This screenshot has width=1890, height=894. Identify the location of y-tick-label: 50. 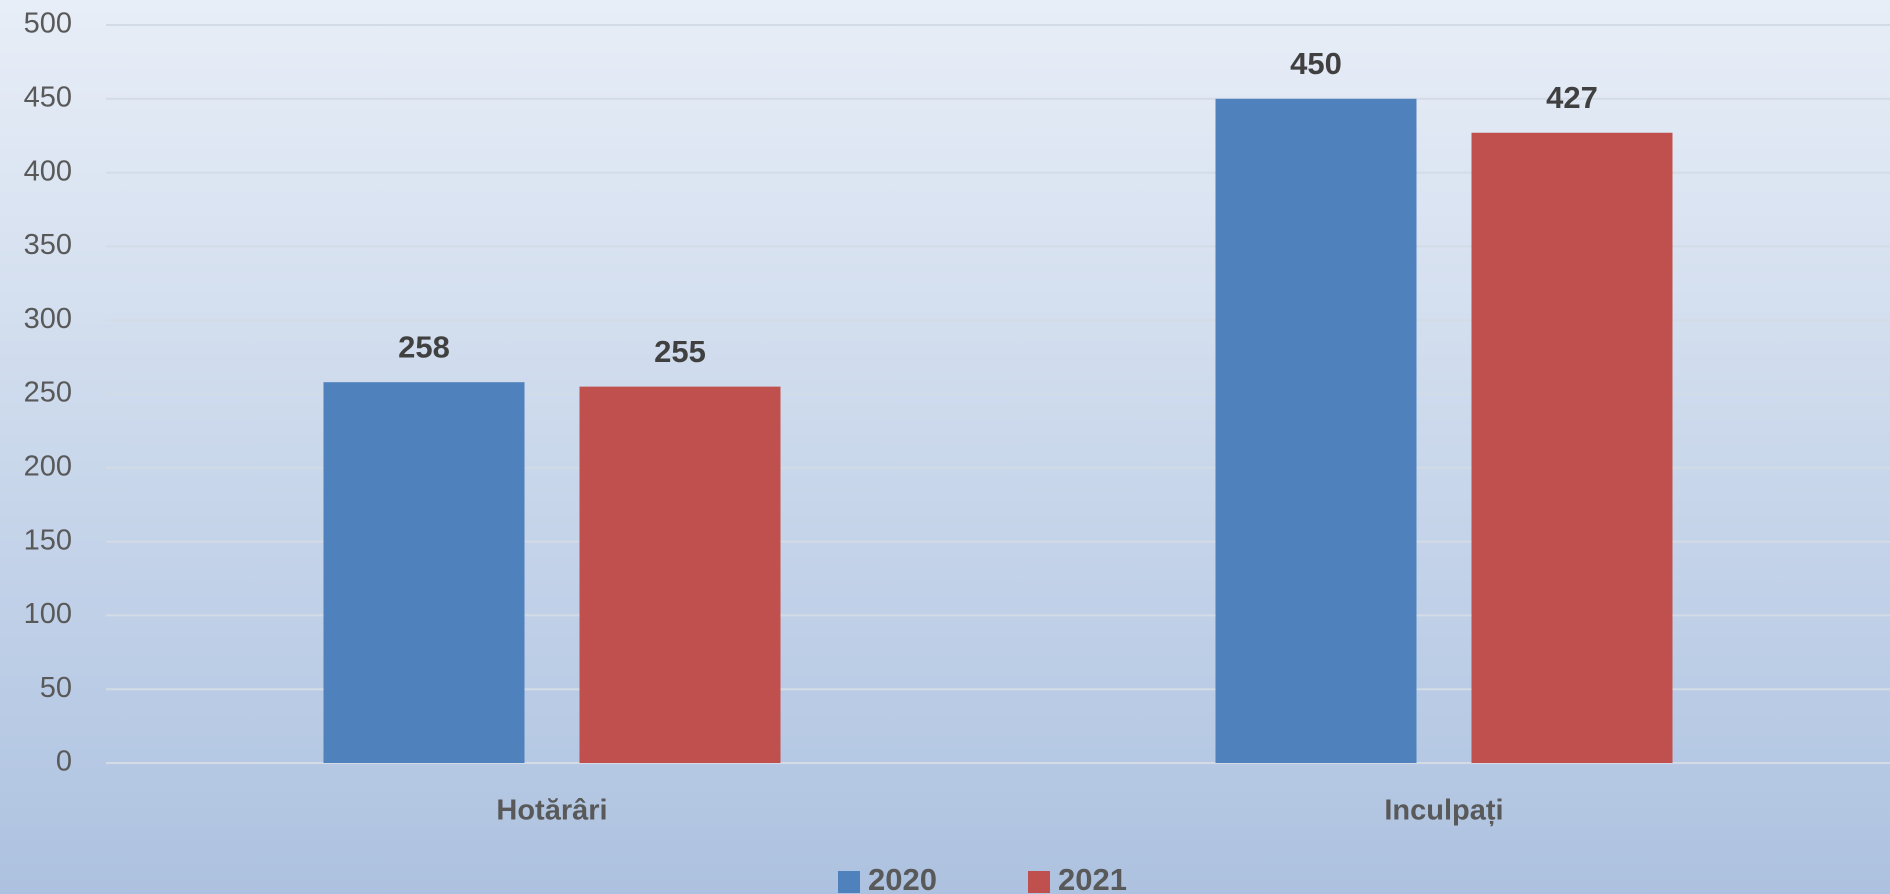
(56, 688).